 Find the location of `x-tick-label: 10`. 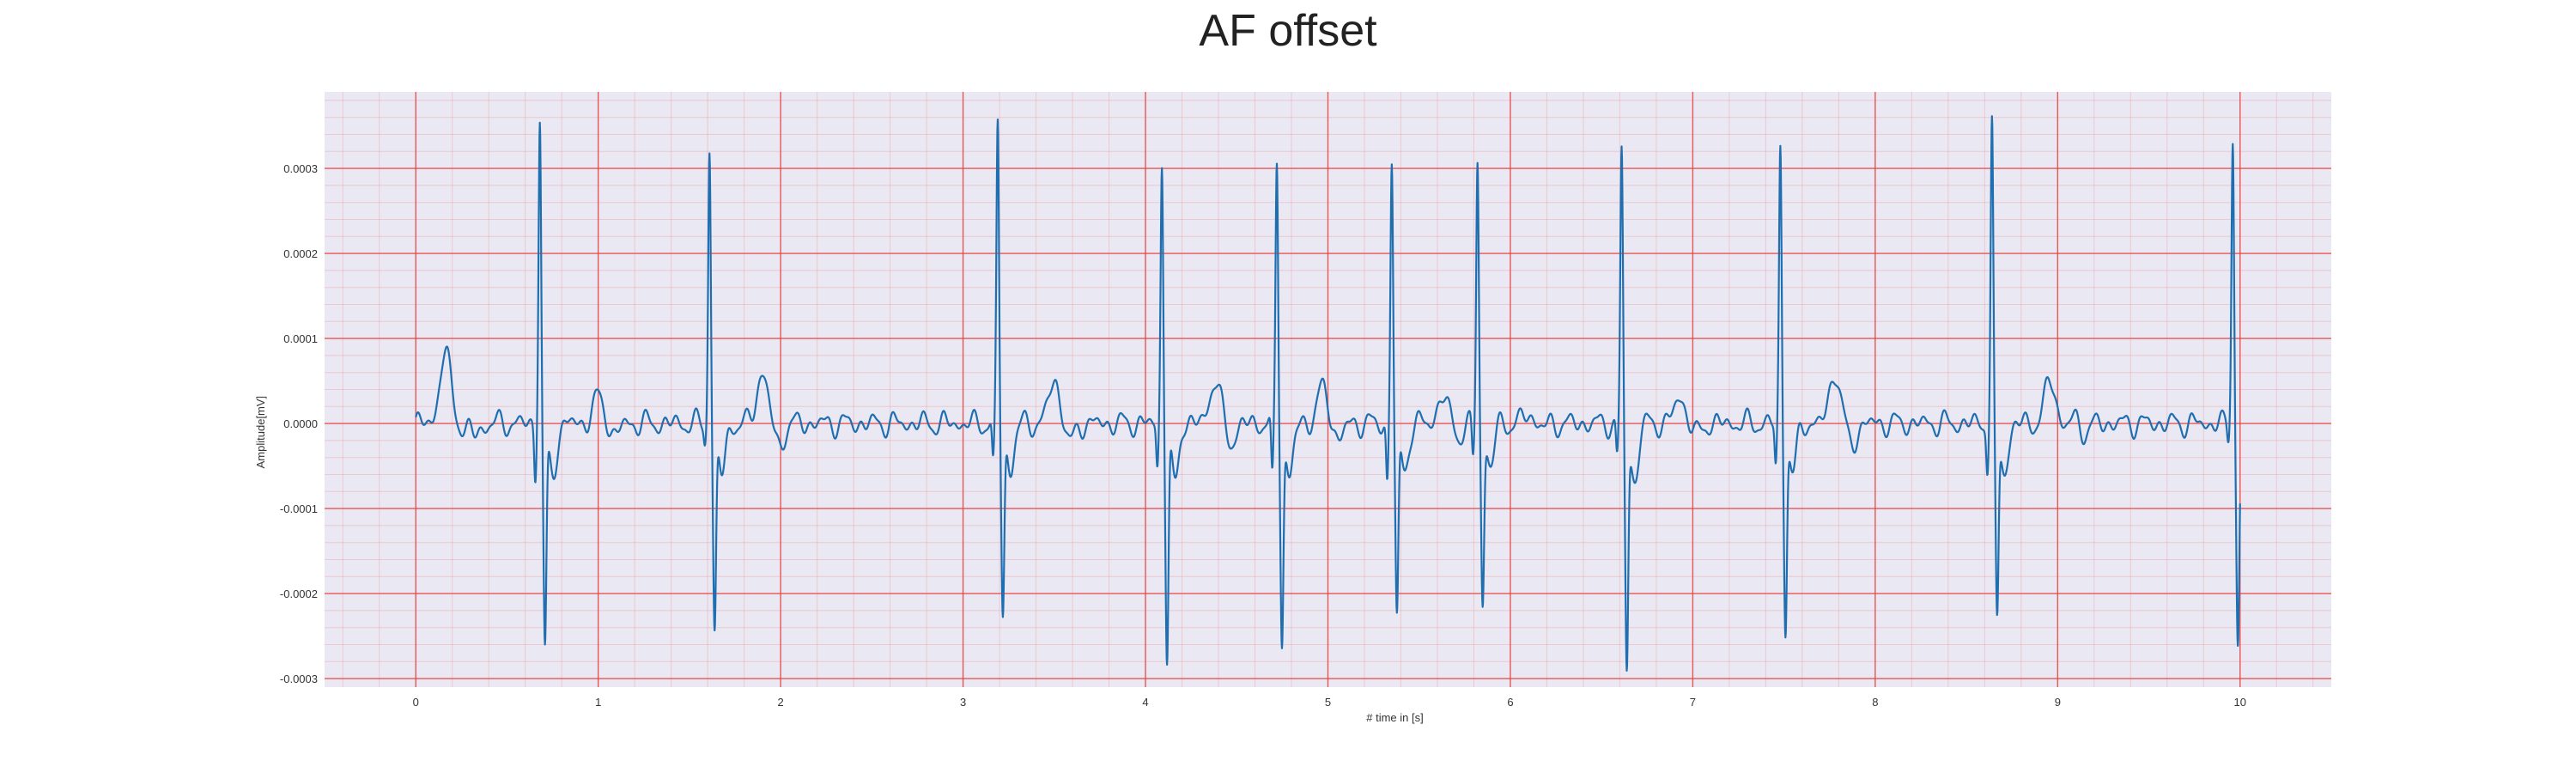

x-tick-label: 10 is located at coordinates (2240, 702).